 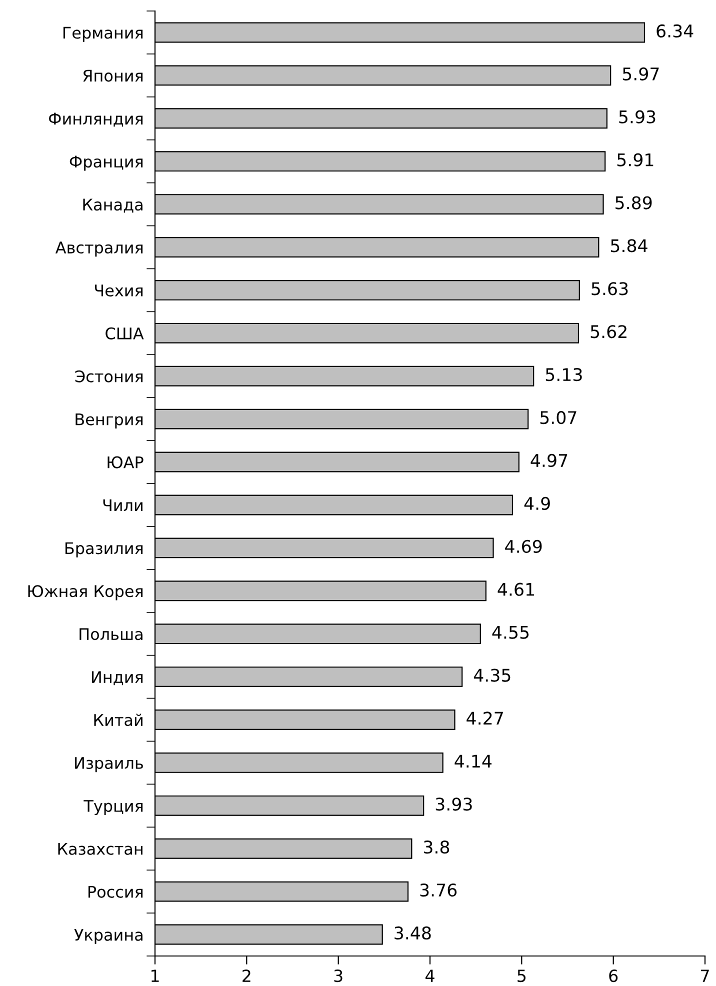 I want to click on y-tick-label: США, so click(x=125, y=333).